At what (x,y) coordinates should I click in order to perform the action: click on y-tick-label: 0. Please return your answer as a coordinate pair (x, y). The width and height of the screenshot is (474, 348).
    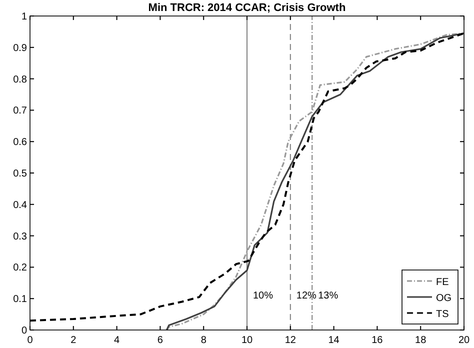
    Looking at the image, I should click on (24, 331).